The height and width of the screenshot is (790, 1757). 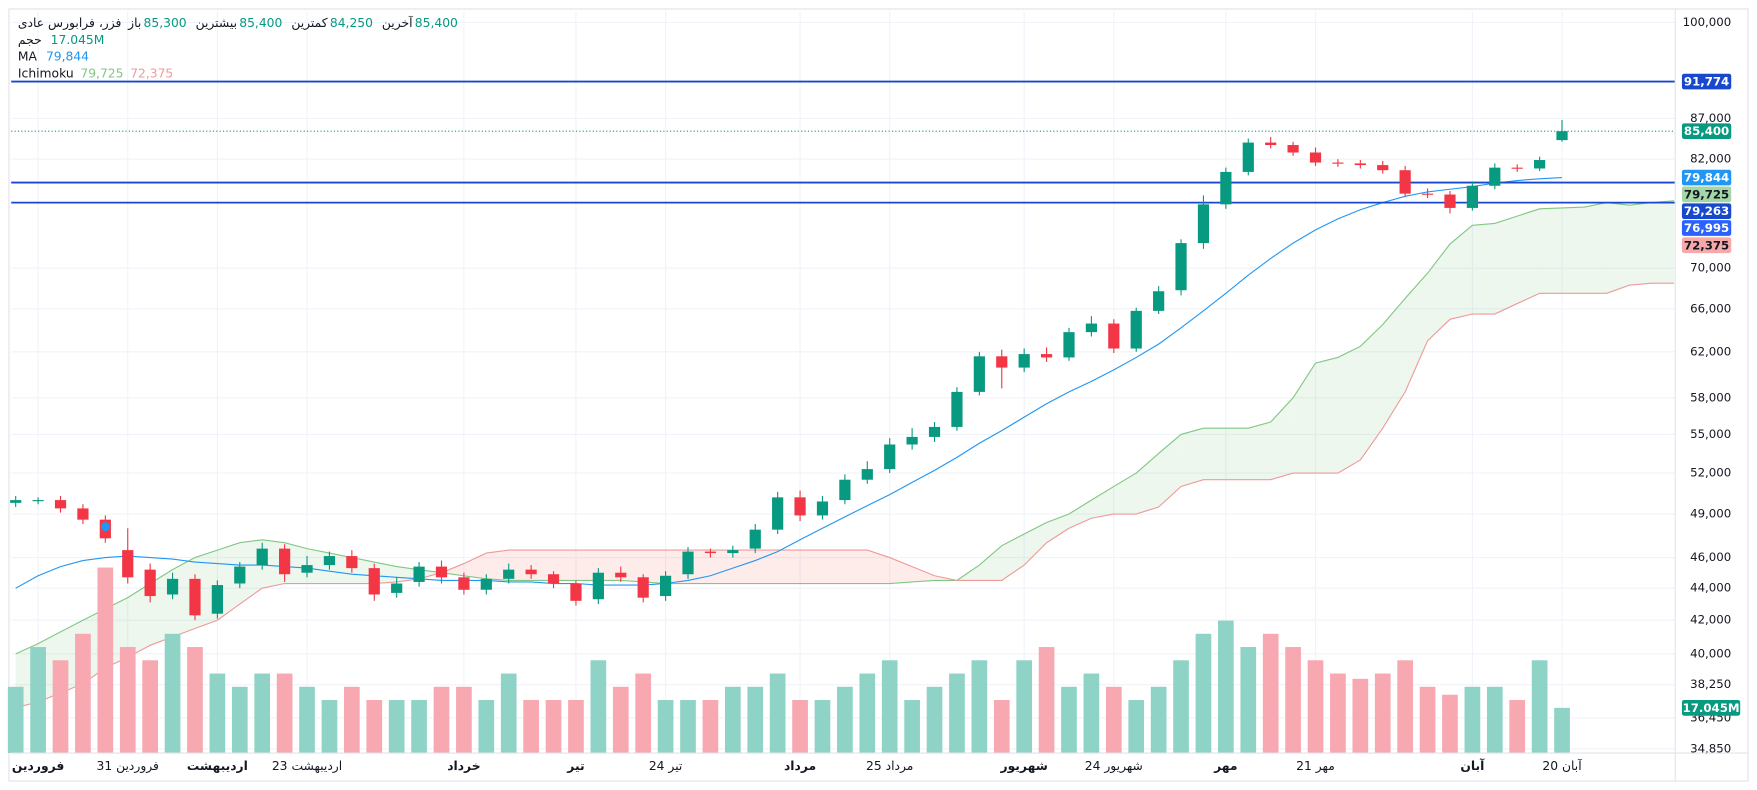 What do you see at coordinates (1710, 159) in the screenshot?
I see `y-tick-label: 82,000` at bounding box center [1710, 159].